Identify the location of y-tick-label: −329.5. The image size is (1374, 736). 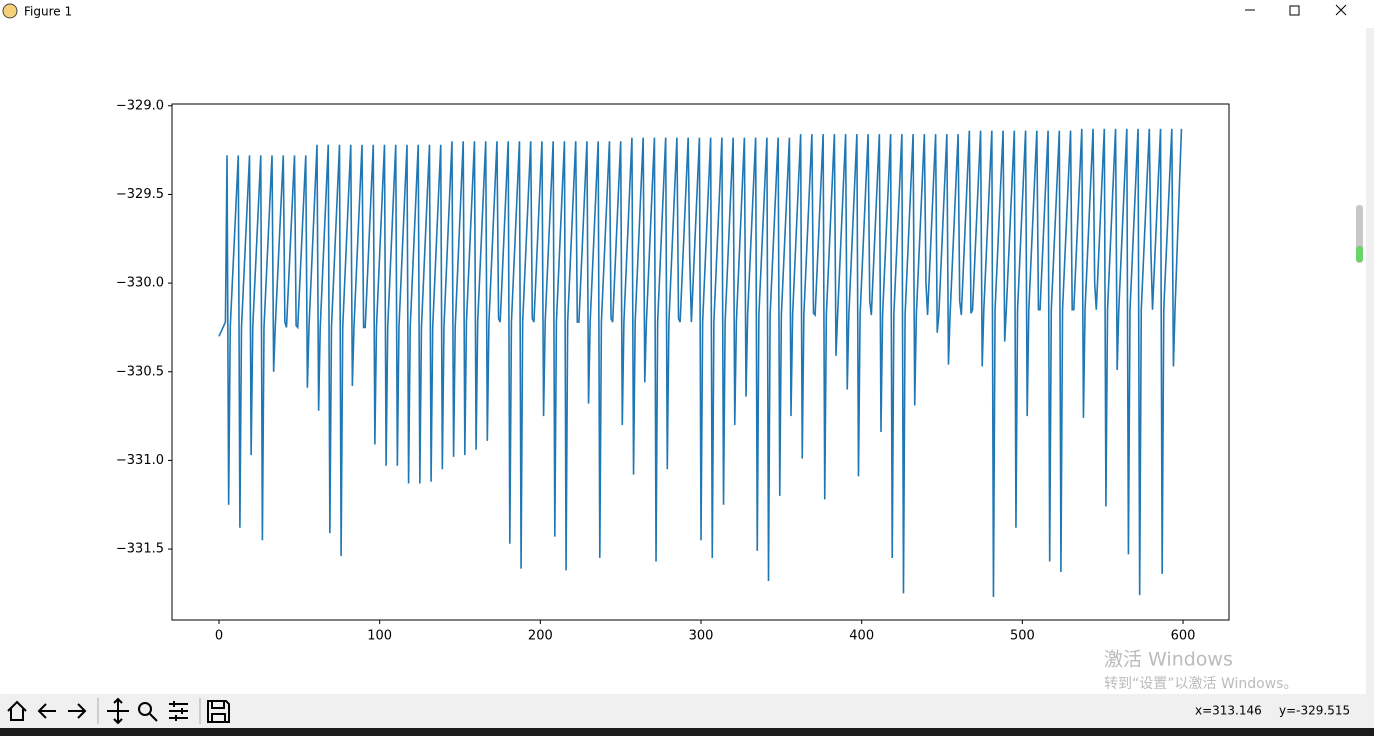
(140, 194).